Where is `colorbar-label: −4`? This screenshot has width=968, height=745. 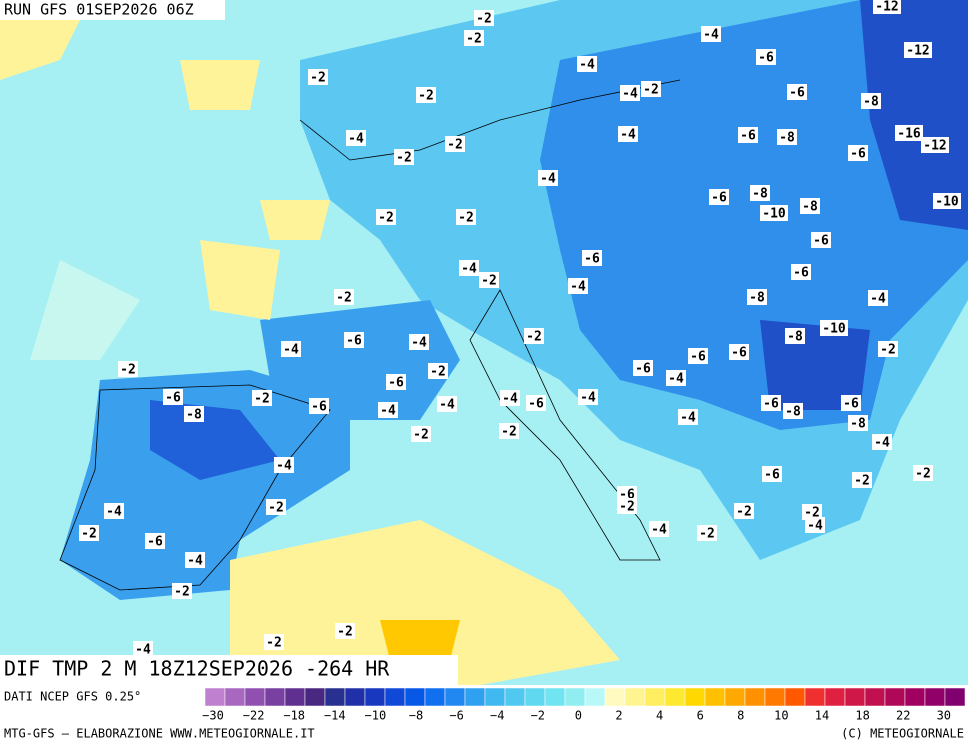 colorbar-label: −4 is located at coordinates (497, 716).